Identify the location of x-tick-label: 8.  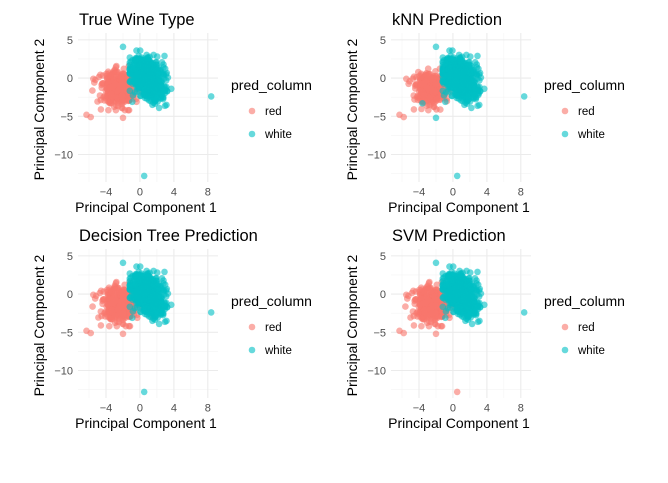
(521, 409).